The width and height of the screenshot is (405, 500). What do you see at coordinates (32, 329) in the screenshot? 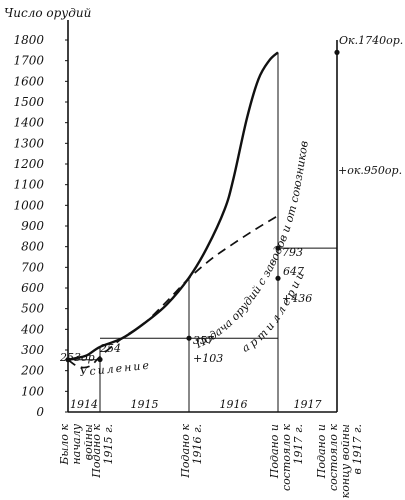
I see `y-tick-label: 400` at bounding box center [32, 329].